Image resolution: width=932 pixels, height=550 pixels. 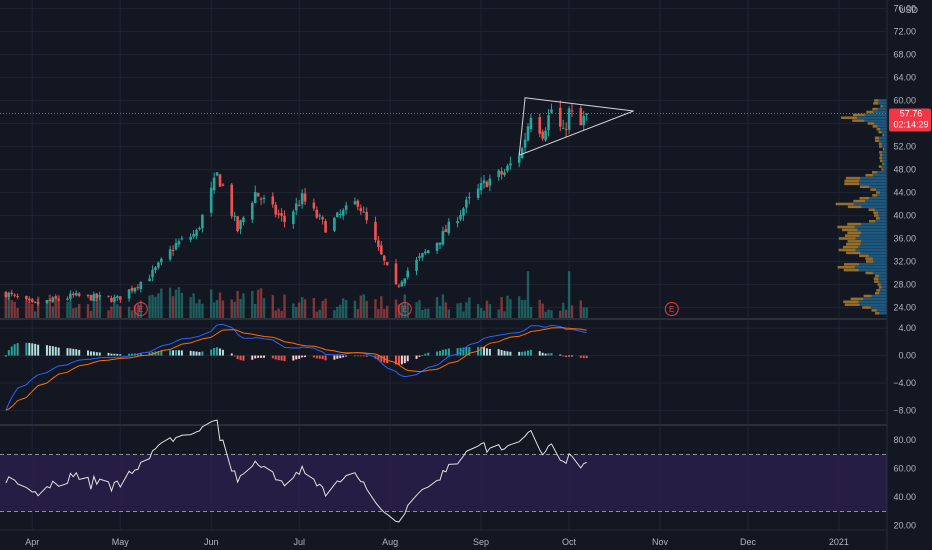 What do you see at coordinates (443, 539) in the screenshot?
I see `time-axis: Apr May Jun Jul Aug Sep Oct Nov Dec 2021` at bounding box center [443, 539].